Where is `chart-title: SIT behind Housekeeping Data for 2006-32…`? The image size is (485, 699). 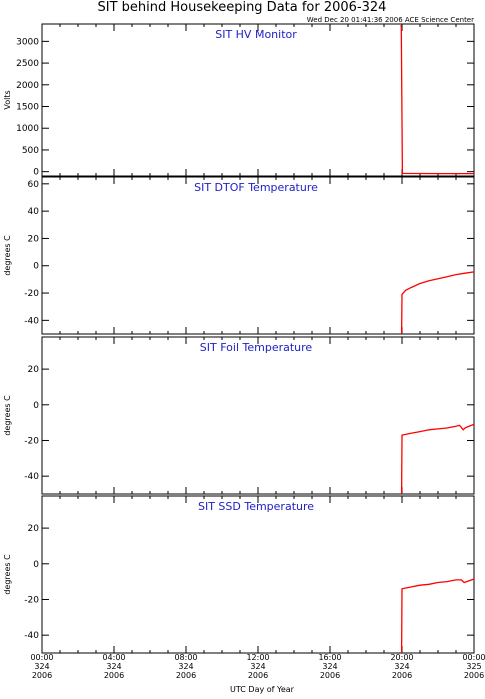
chart-title: SIT behind Housekeeping Data for 2006-32… is located at coordinates (242, 7).